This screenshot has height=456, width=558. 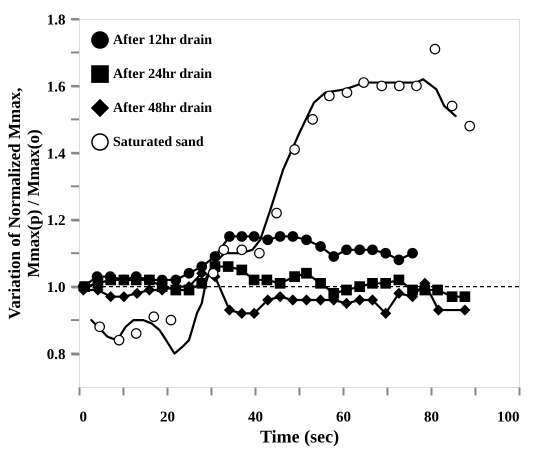 I want to click on x-tick-label: 20, so click(x=167, y=418).